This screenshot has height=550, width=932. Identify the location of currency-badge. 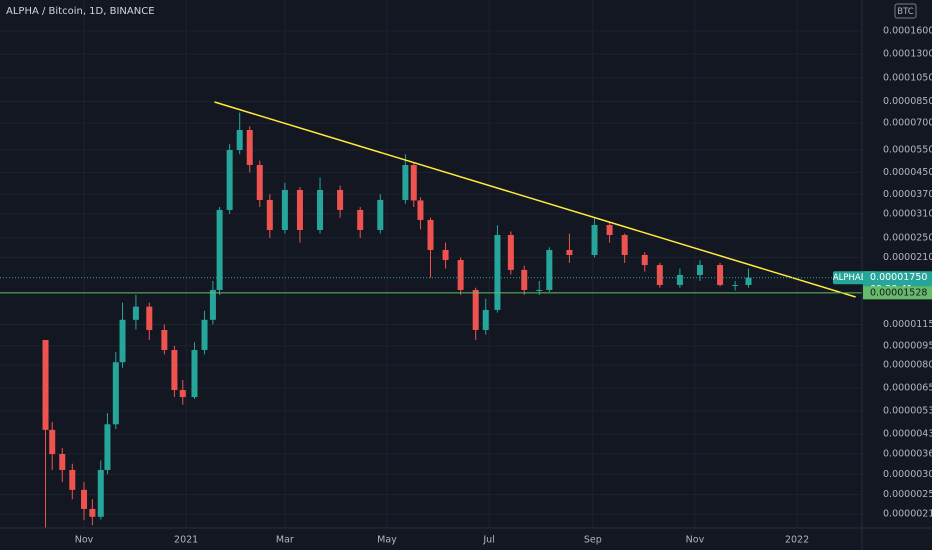
(905, 11).